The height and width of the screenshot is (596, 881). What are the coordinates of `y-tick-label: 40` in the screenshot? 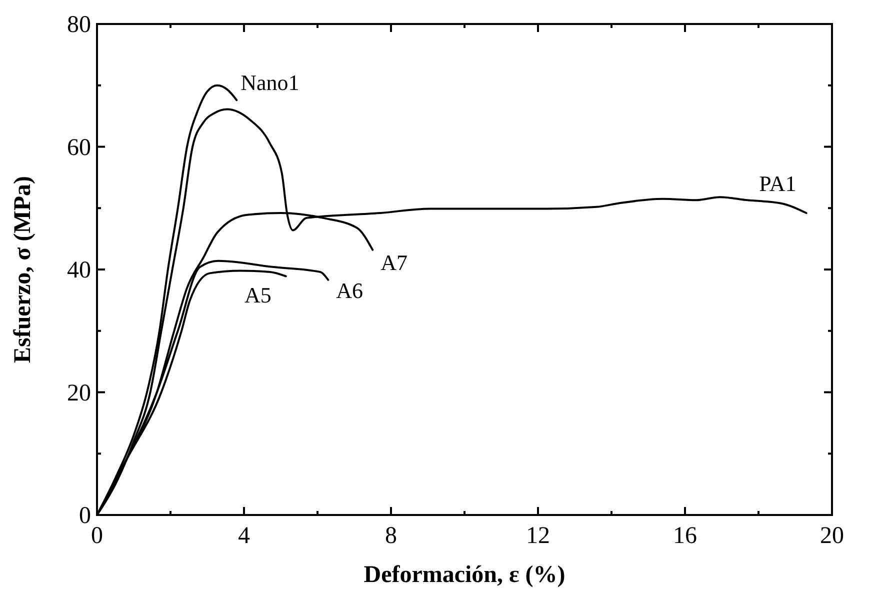 It's located at (79, 271).